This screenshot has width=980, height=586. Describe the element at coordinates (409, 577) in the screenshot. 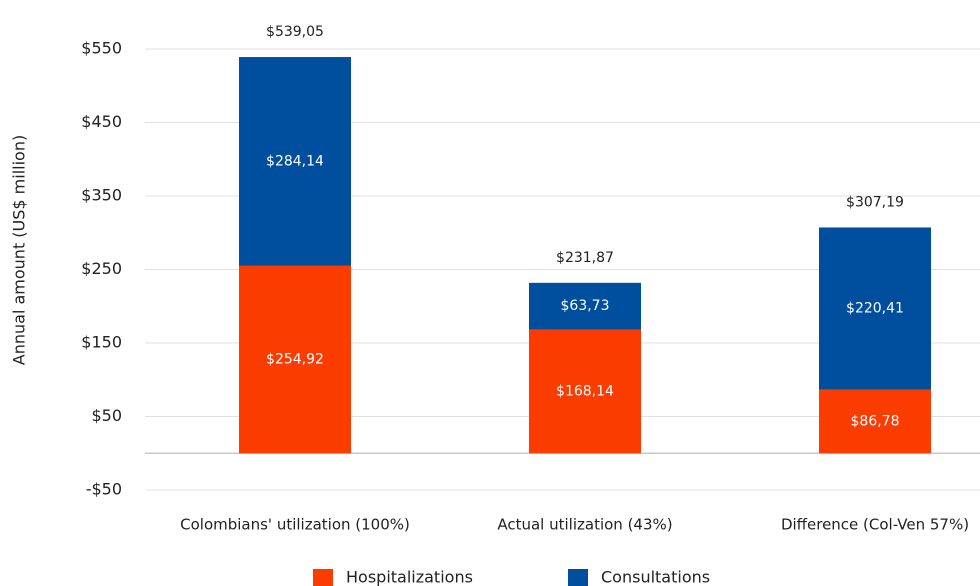

I see `legend-label: Hospitalizations` at that location.